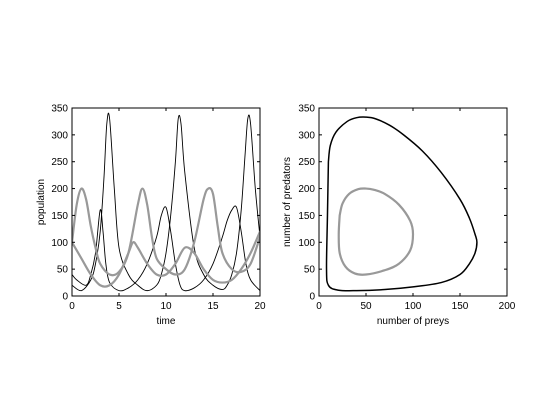 This screenshot has width=560, height=420. What do you see at coordinates (366, 306) in the screenshot?
I see `x-tick-label-phase-plot: 50` at bounding box center [366, 306].